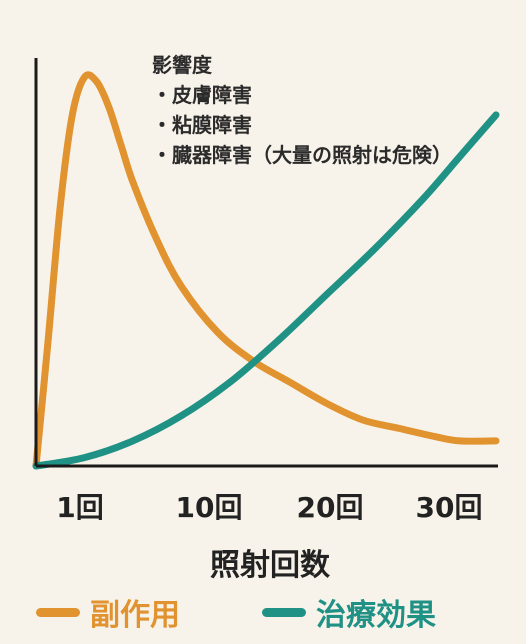  I want to click on annotation-item-skin: 皮膚障害, so click(302, 95).